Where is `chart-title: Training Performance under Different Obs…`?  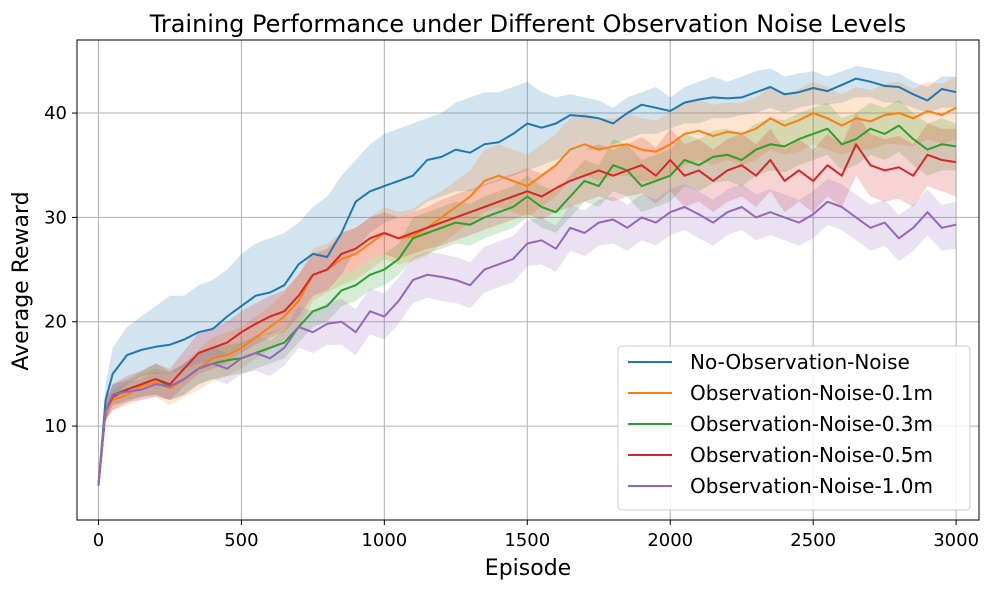 chart-title: Training Performance under Different Obs… is located at coordinates (528, 24).